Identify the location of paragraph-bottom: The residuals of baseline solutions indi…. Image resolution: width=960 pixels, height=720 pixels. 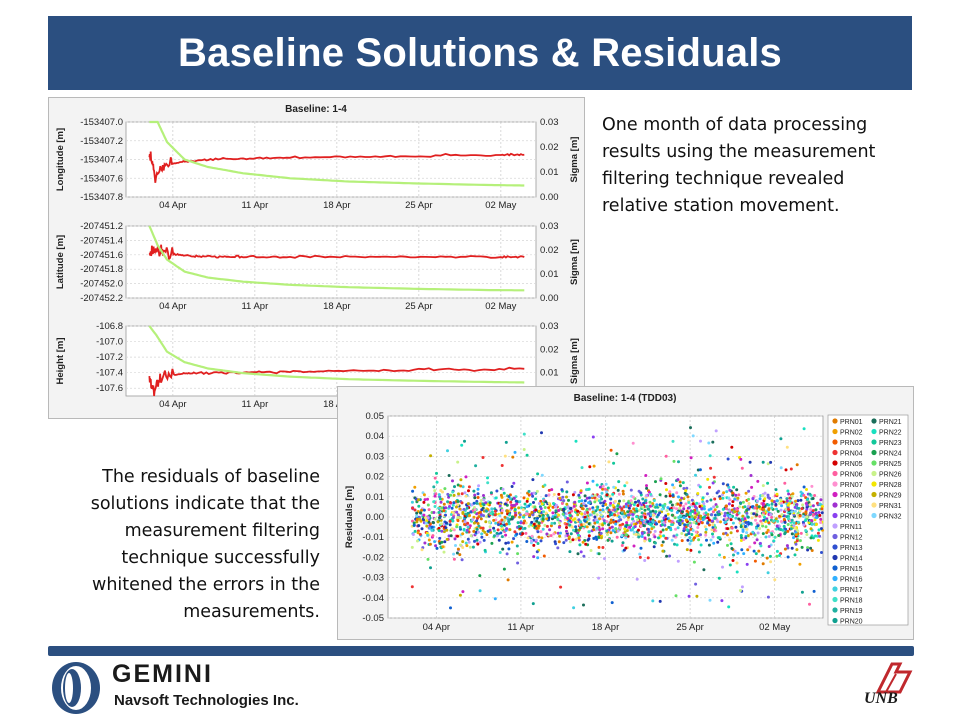
(205, 544).